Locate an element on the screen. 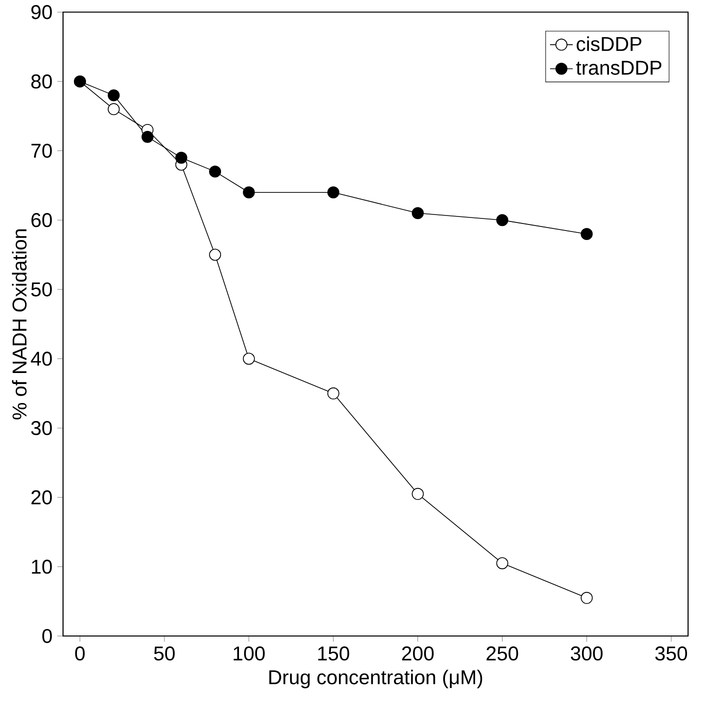 The height and width of the screenshot is (702, 719). y-tick-label: 20 is located at coordinates (41, 497).